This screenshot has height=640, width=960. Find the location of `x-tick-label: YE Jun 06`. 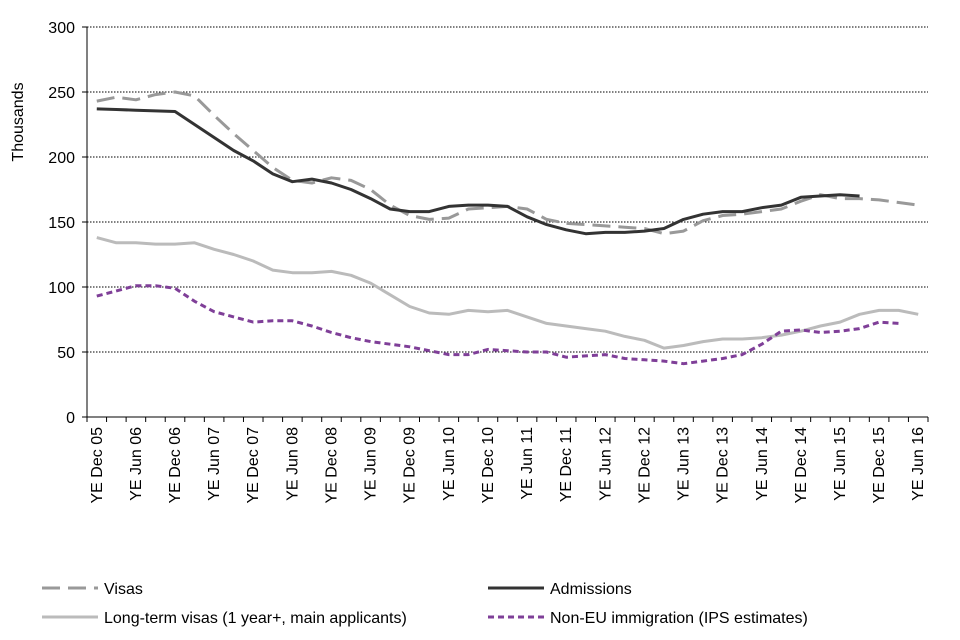

x-tick-label: YE Jun 06 is located at coordinates (136, 464).